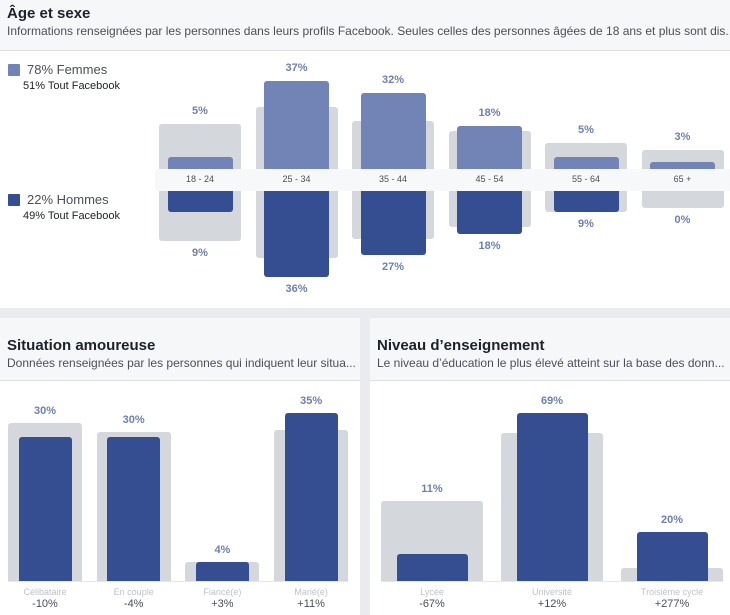 This screenshot has height=615, width=730. Describe the element at coordinates (72, 86) in the screenshot. I see `legend-women-baseline: 51% Tout Facebook` at that location.